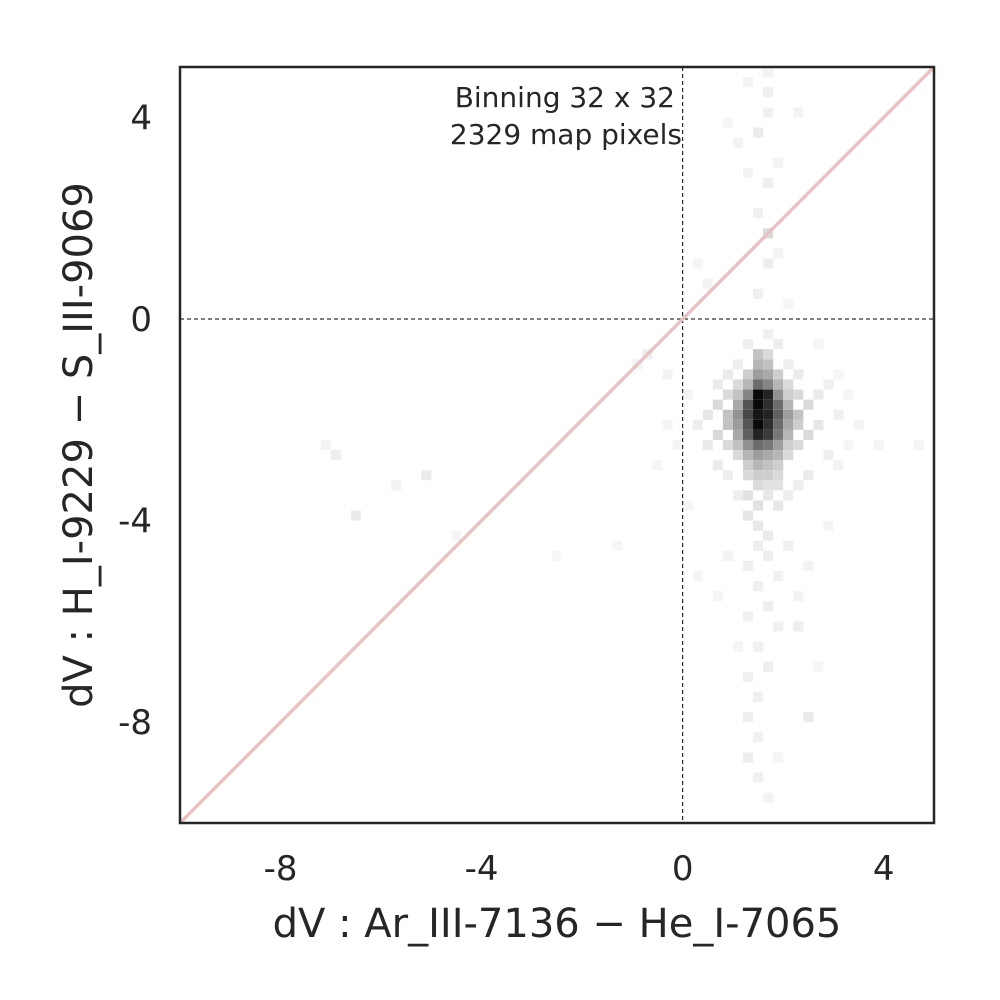 Image resolution: width=1000 pixels, height=1000 pixels. I want to click on y-axis-ticks: -8 -4 0 4, so click(135, 420).